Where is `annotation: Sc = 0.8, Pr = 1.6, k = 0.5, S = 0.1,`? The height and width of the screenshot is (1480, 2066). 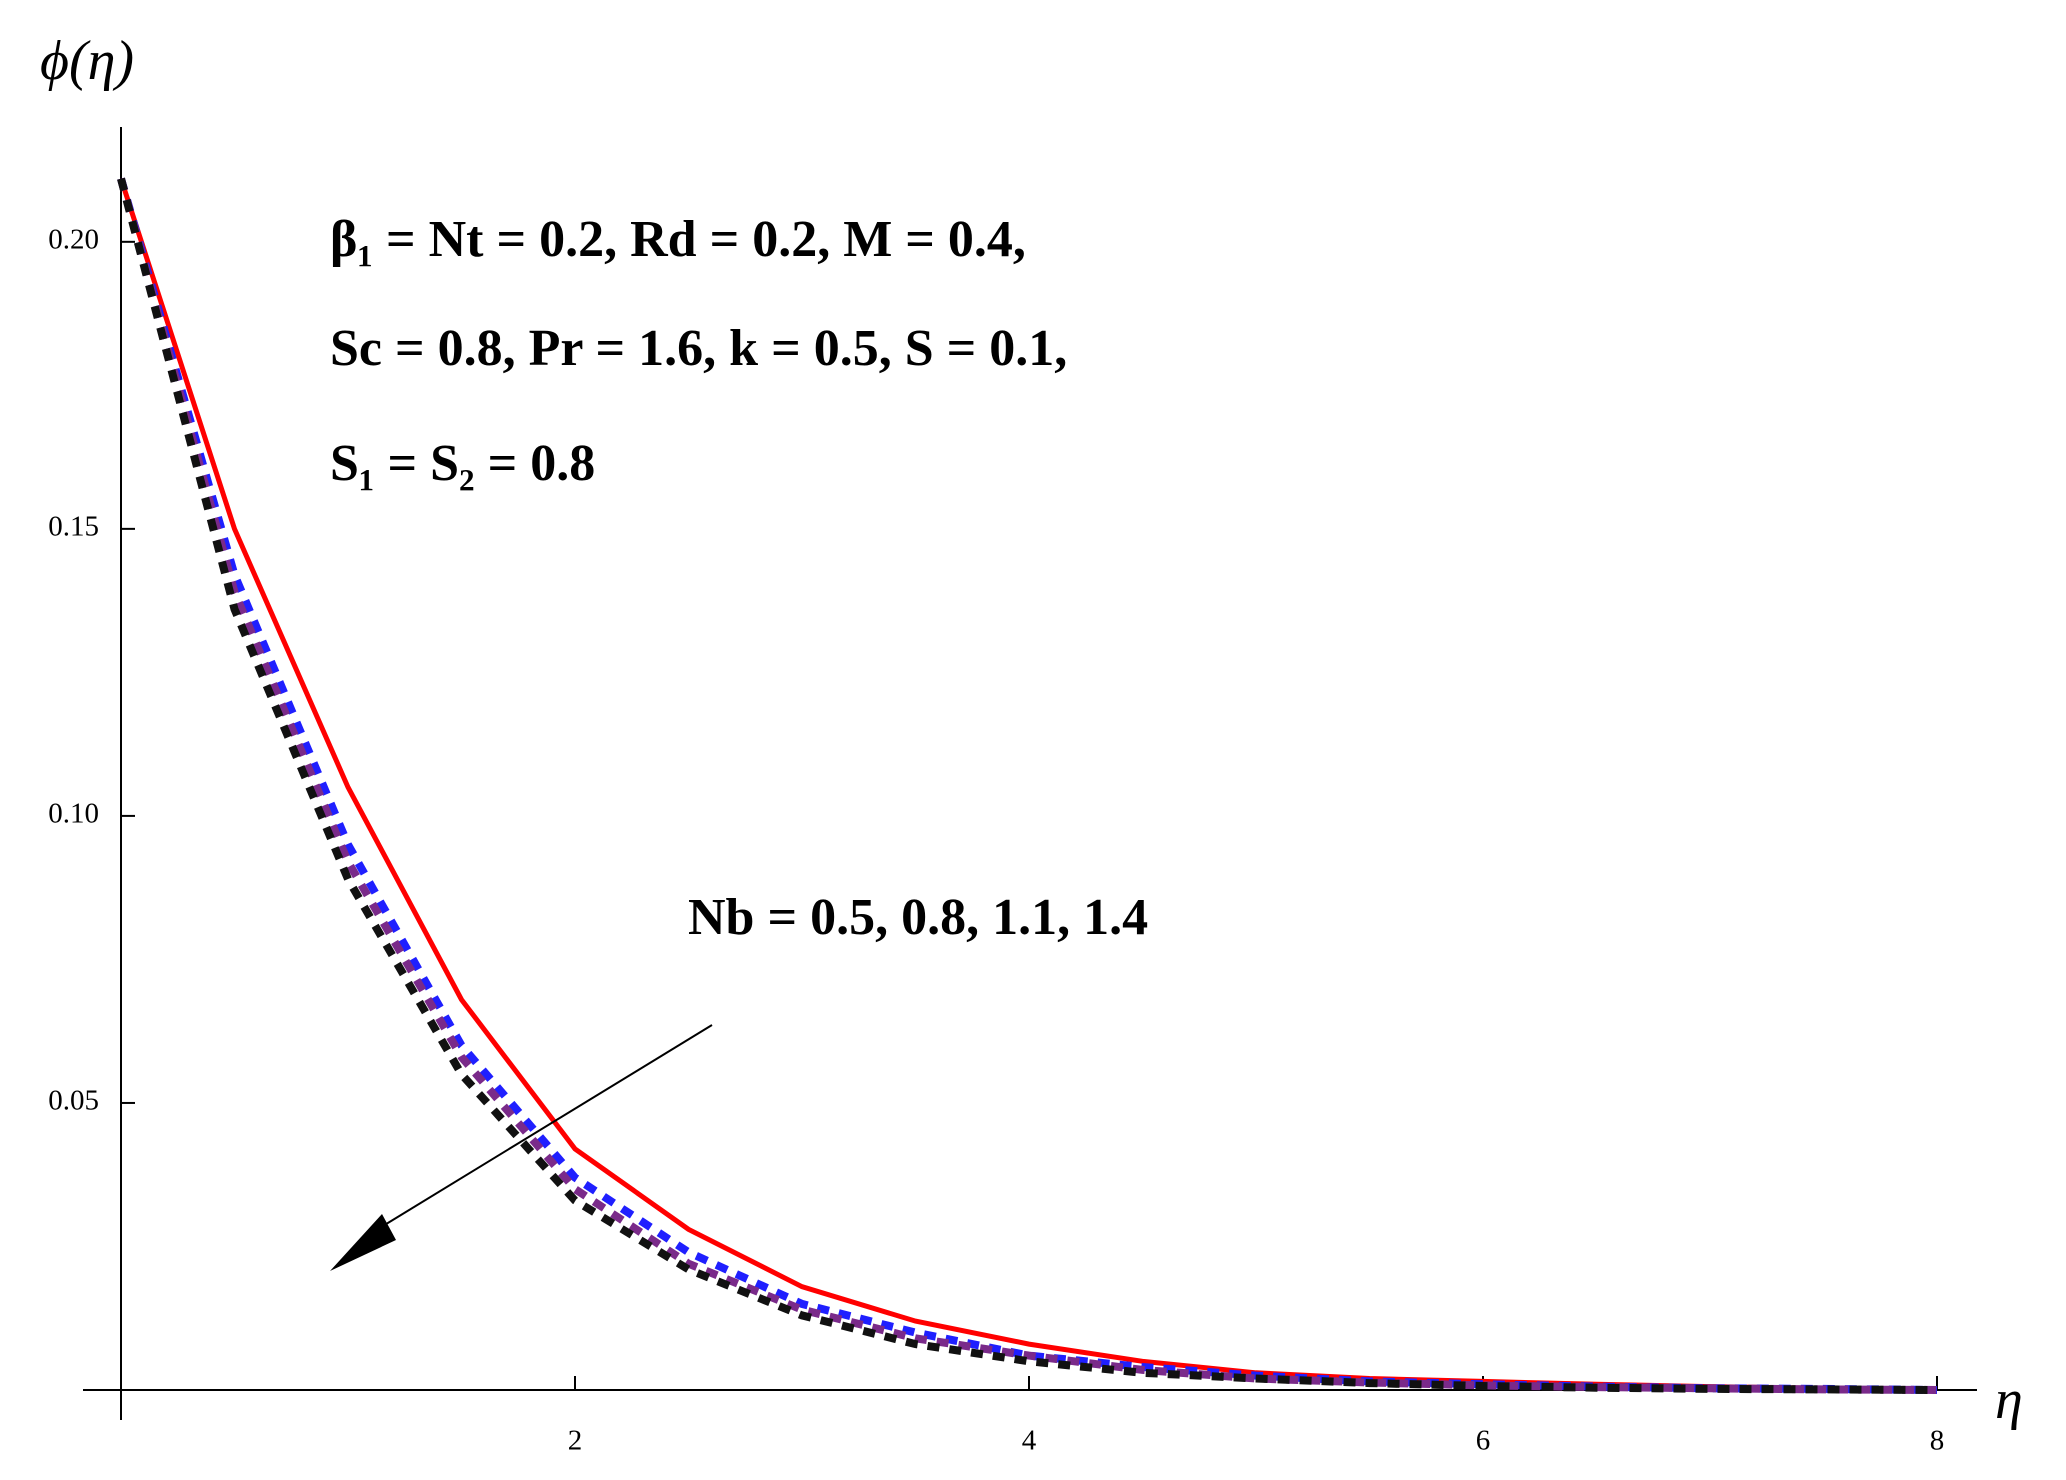
annotation: Sc = 0.8, Pr = 1.6, k = 0.5, S = 0.1, is located at coordinates (698, 348).